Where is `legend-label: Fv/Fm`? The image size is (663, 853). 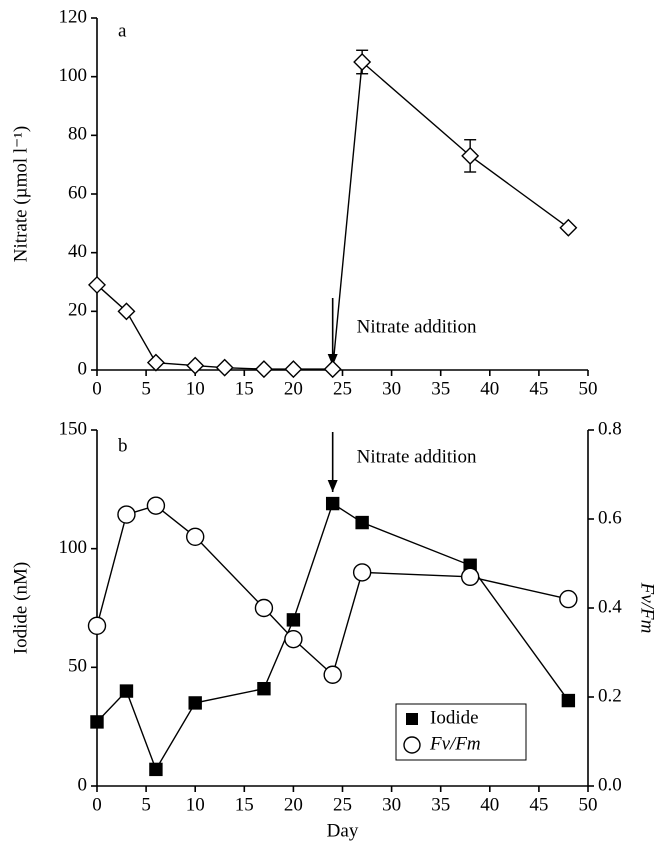 legend-label: Fv/Fm is located at coordinates (455, 743).